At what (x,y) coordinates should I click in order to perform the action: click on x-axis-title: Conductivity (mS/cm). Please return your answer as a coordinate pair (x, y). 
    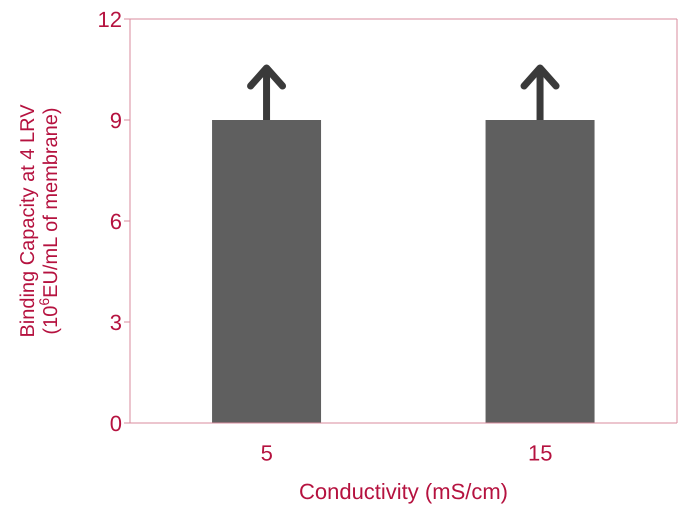
    Looking at the image, I should click on (403, 491).